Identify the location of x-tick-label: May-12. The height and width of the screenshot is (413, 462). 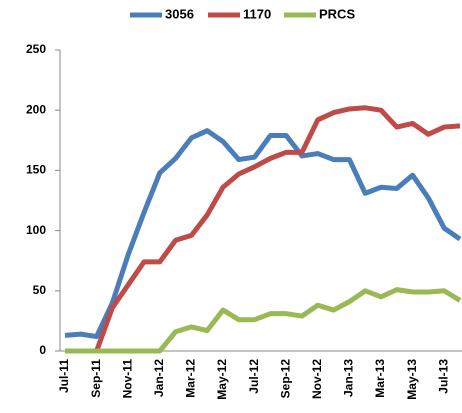
(222, 379).